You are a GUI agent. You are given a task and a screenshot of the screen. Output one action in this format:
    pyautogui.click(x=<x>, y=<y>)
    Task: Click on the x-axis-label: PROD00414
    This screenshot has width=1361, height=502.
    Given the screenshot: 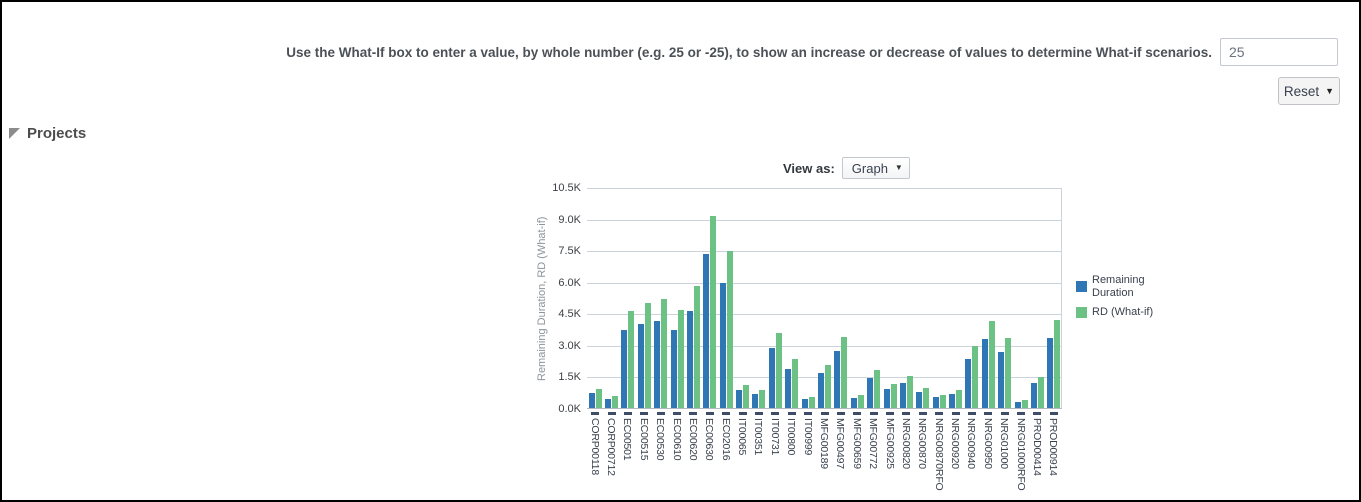 What is the action you would take?
    pyautogui.click(x=1036, y=447)
    